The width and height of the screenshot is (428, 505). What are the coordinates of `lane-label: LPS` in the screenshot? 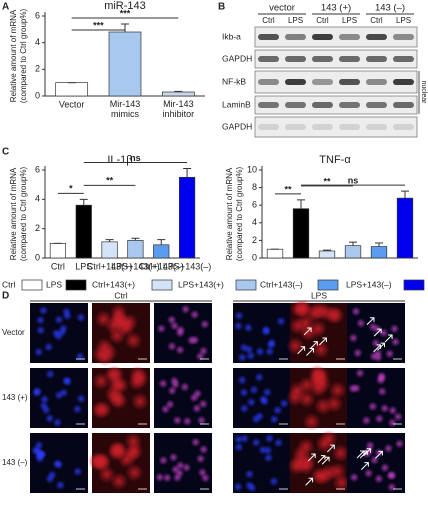 It's located at (403, 20).